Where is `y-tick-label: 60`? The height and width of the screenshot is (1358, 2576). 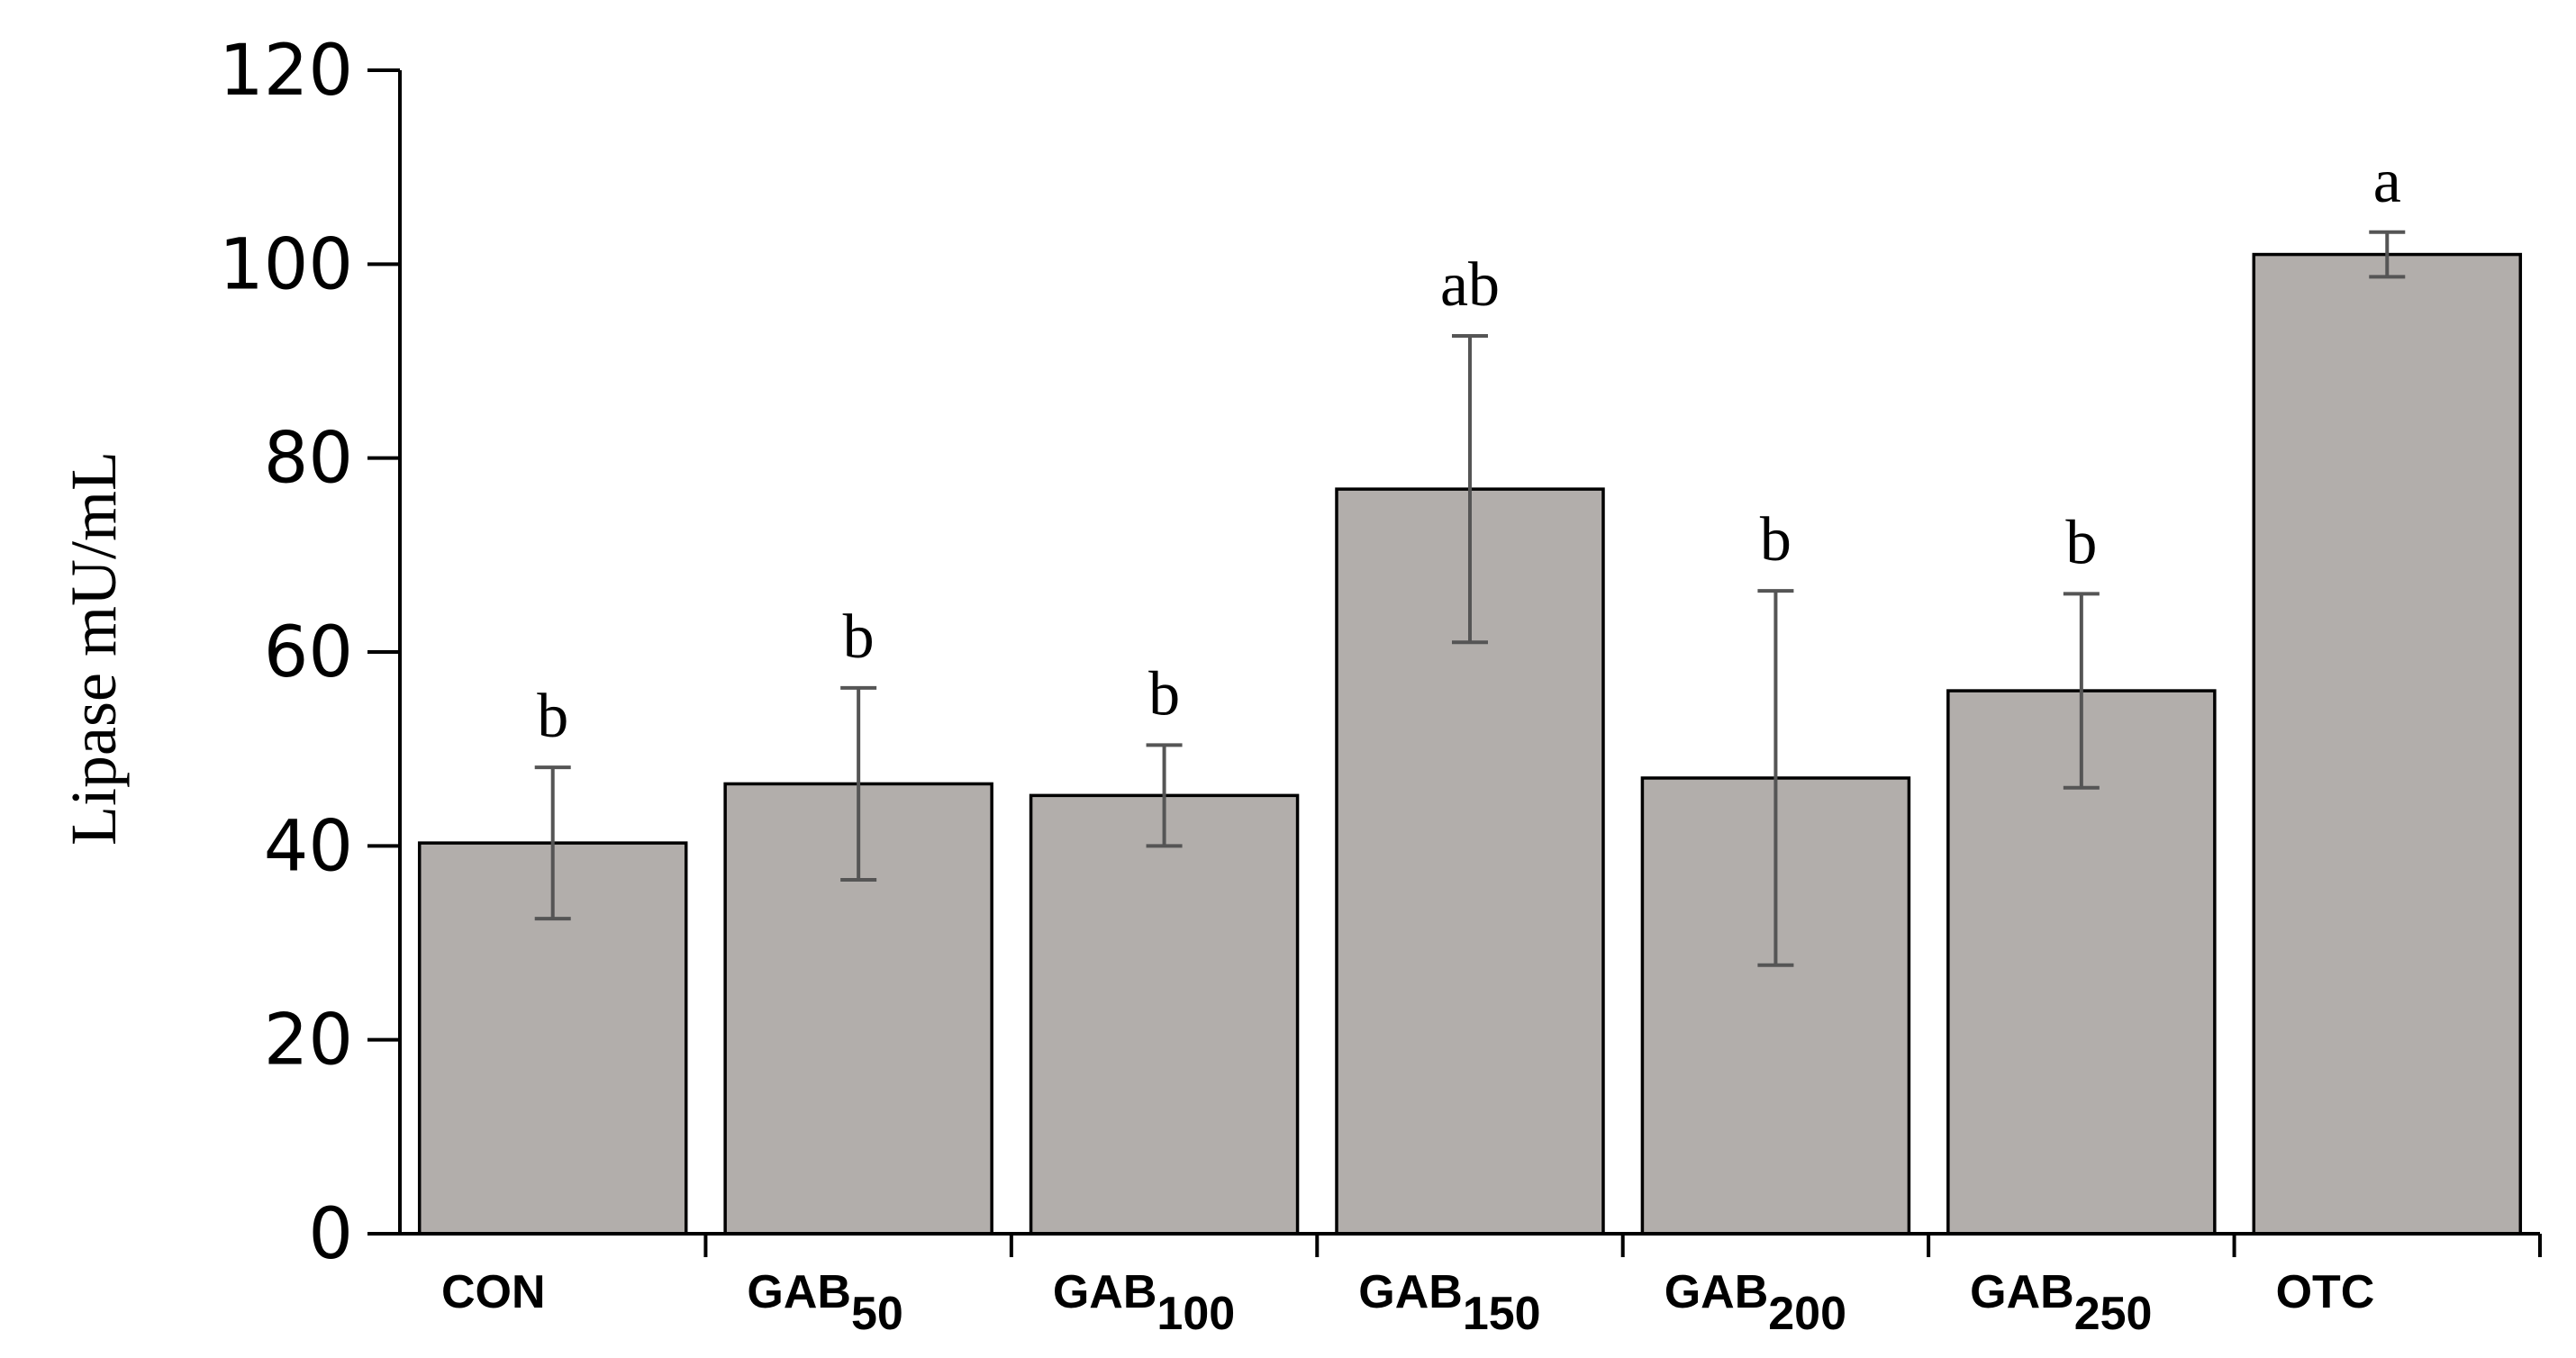
y-tick-label: 60 is located at coordinates (308, 653).